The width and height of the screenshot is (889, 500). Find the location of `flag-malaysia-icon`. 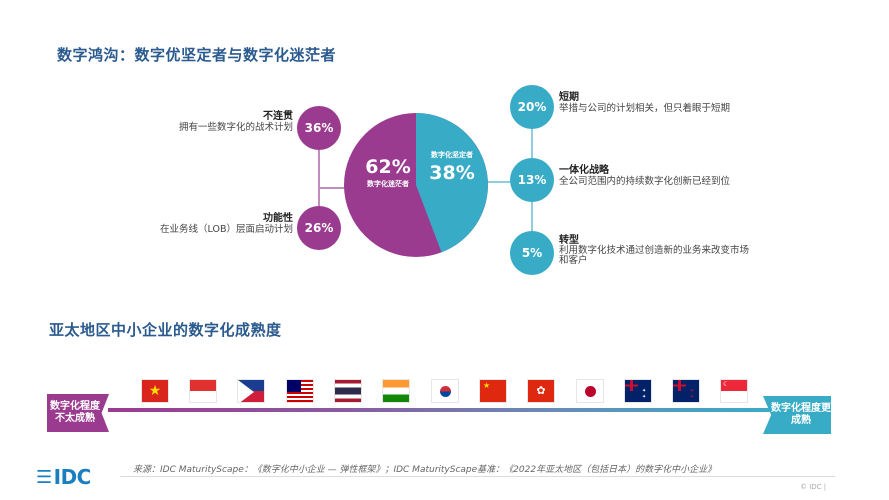

flag-malaysia-icon is located at coordinates (300, 391).